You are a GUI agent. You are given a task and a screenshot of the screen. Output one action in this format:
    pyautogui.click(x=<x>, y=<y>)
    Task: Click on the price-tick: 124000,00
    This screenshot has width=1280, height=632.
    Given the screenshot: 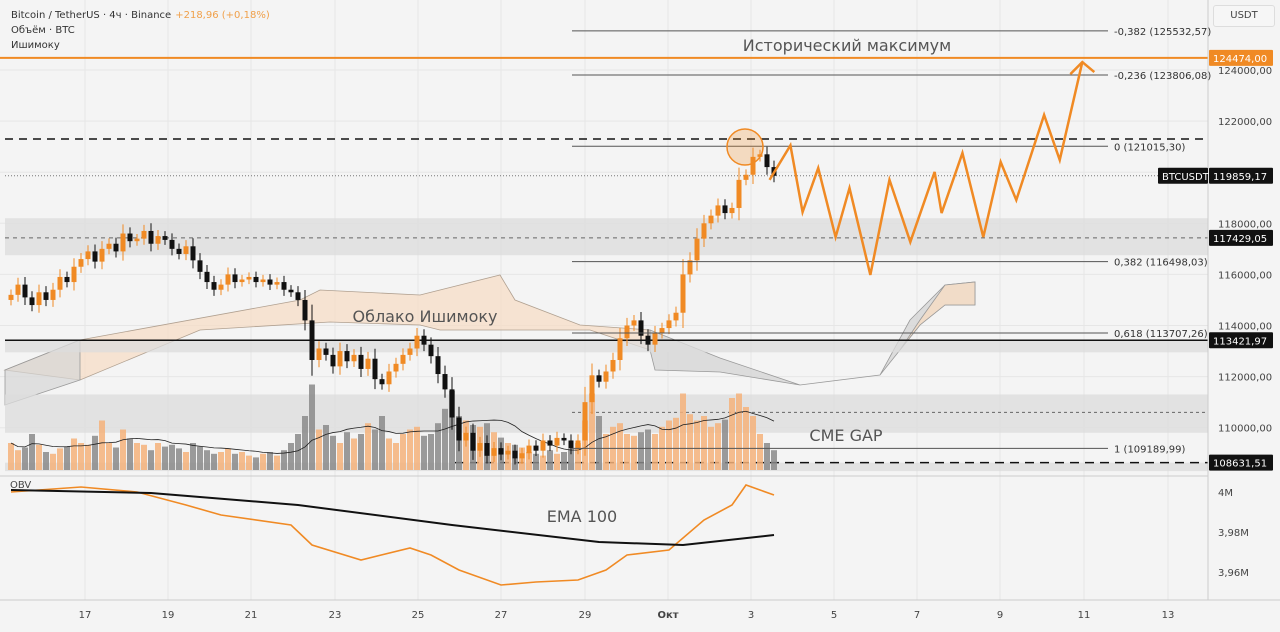 What is the action you would take?
    pyautogui.click(x=1245, y=71)
    